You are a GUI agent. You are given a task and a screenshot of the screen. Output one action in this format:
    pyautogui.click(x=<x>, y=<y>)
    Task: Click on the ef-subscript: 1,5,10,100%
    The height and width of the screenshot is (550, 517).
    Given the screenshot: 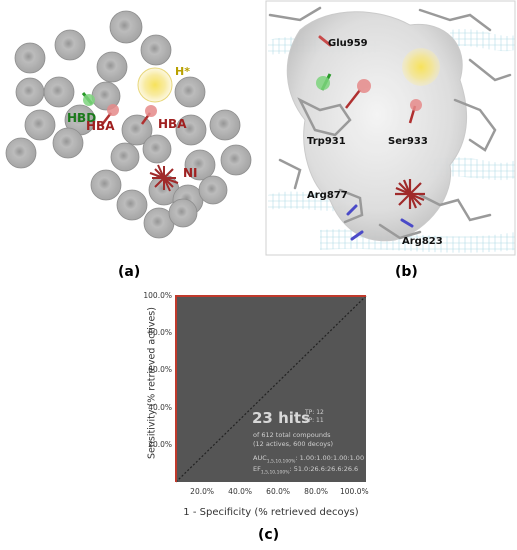 What is the action you would take?
    pyautogui.click(x=275, y=473)
    